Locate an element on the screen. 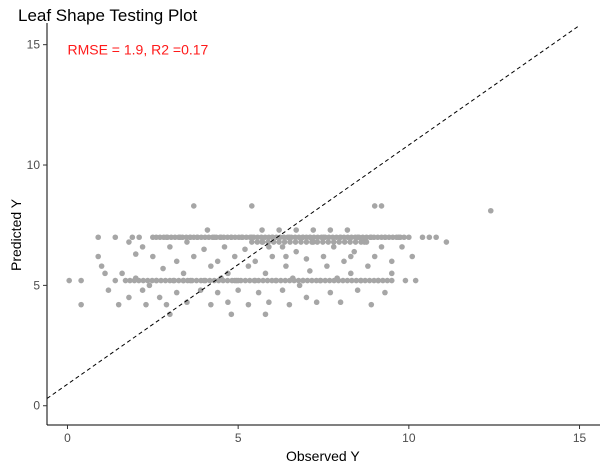  y-tick-label: 10 is located at coordinates (34, 165).